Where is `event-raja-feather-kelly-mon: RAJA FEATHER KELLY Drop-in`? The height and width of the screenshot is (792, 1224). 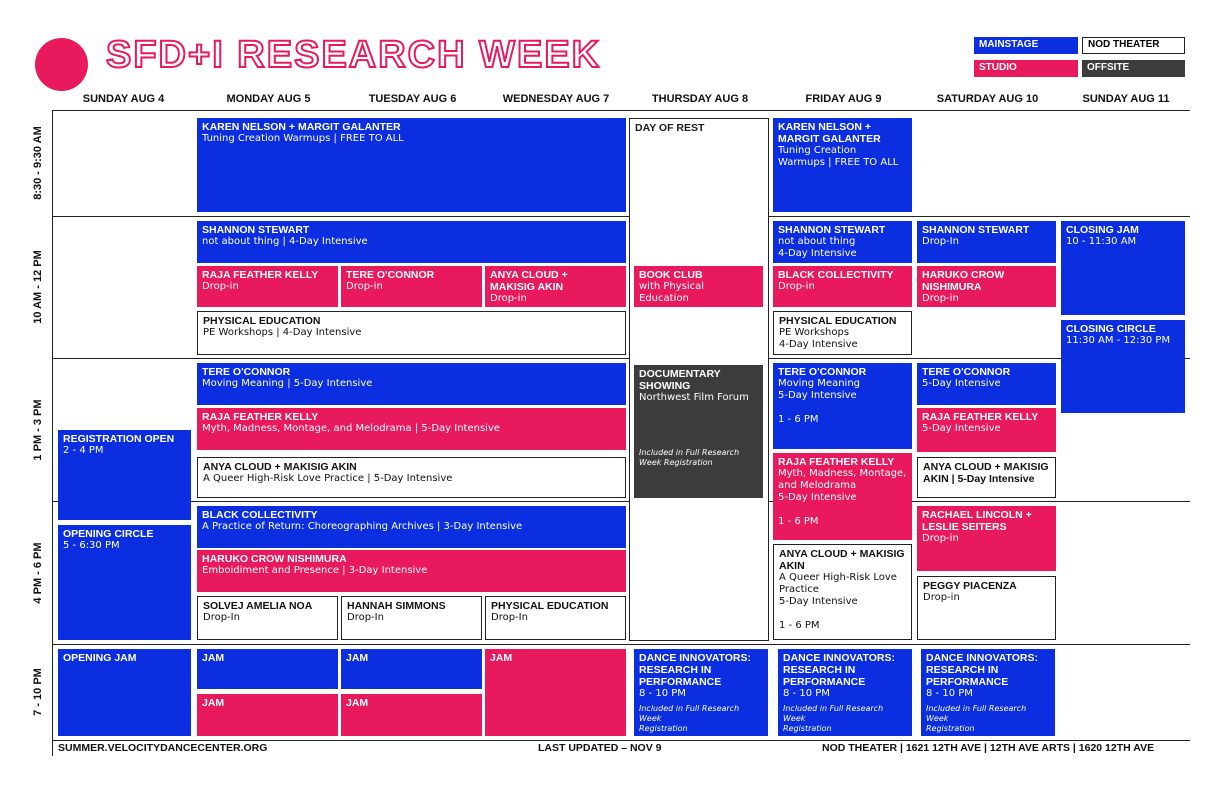 event-raja-feather-kelly-mon: RAJA FEATHER KELLY Drop-in is located at coordinates (267, 286).